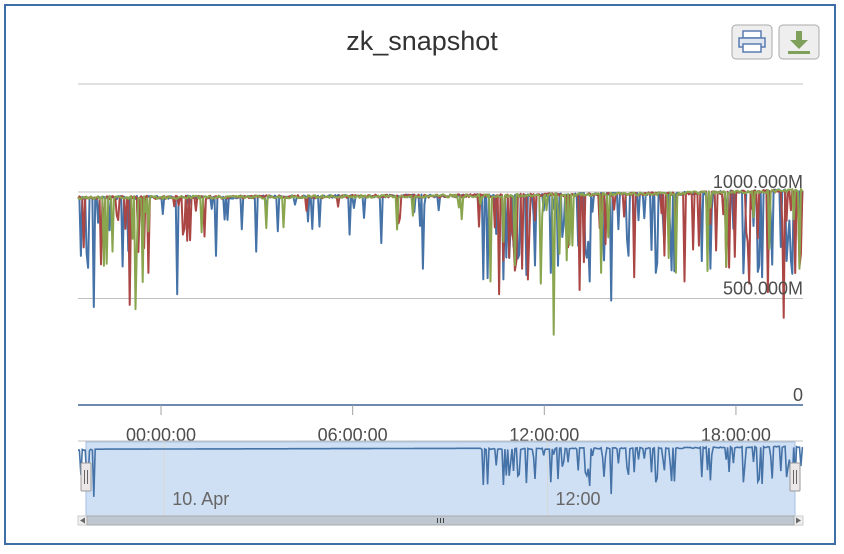 This screenshot has height=554, width=844. I want to click on y-tick-label: 500.000M, so click(763, 289).